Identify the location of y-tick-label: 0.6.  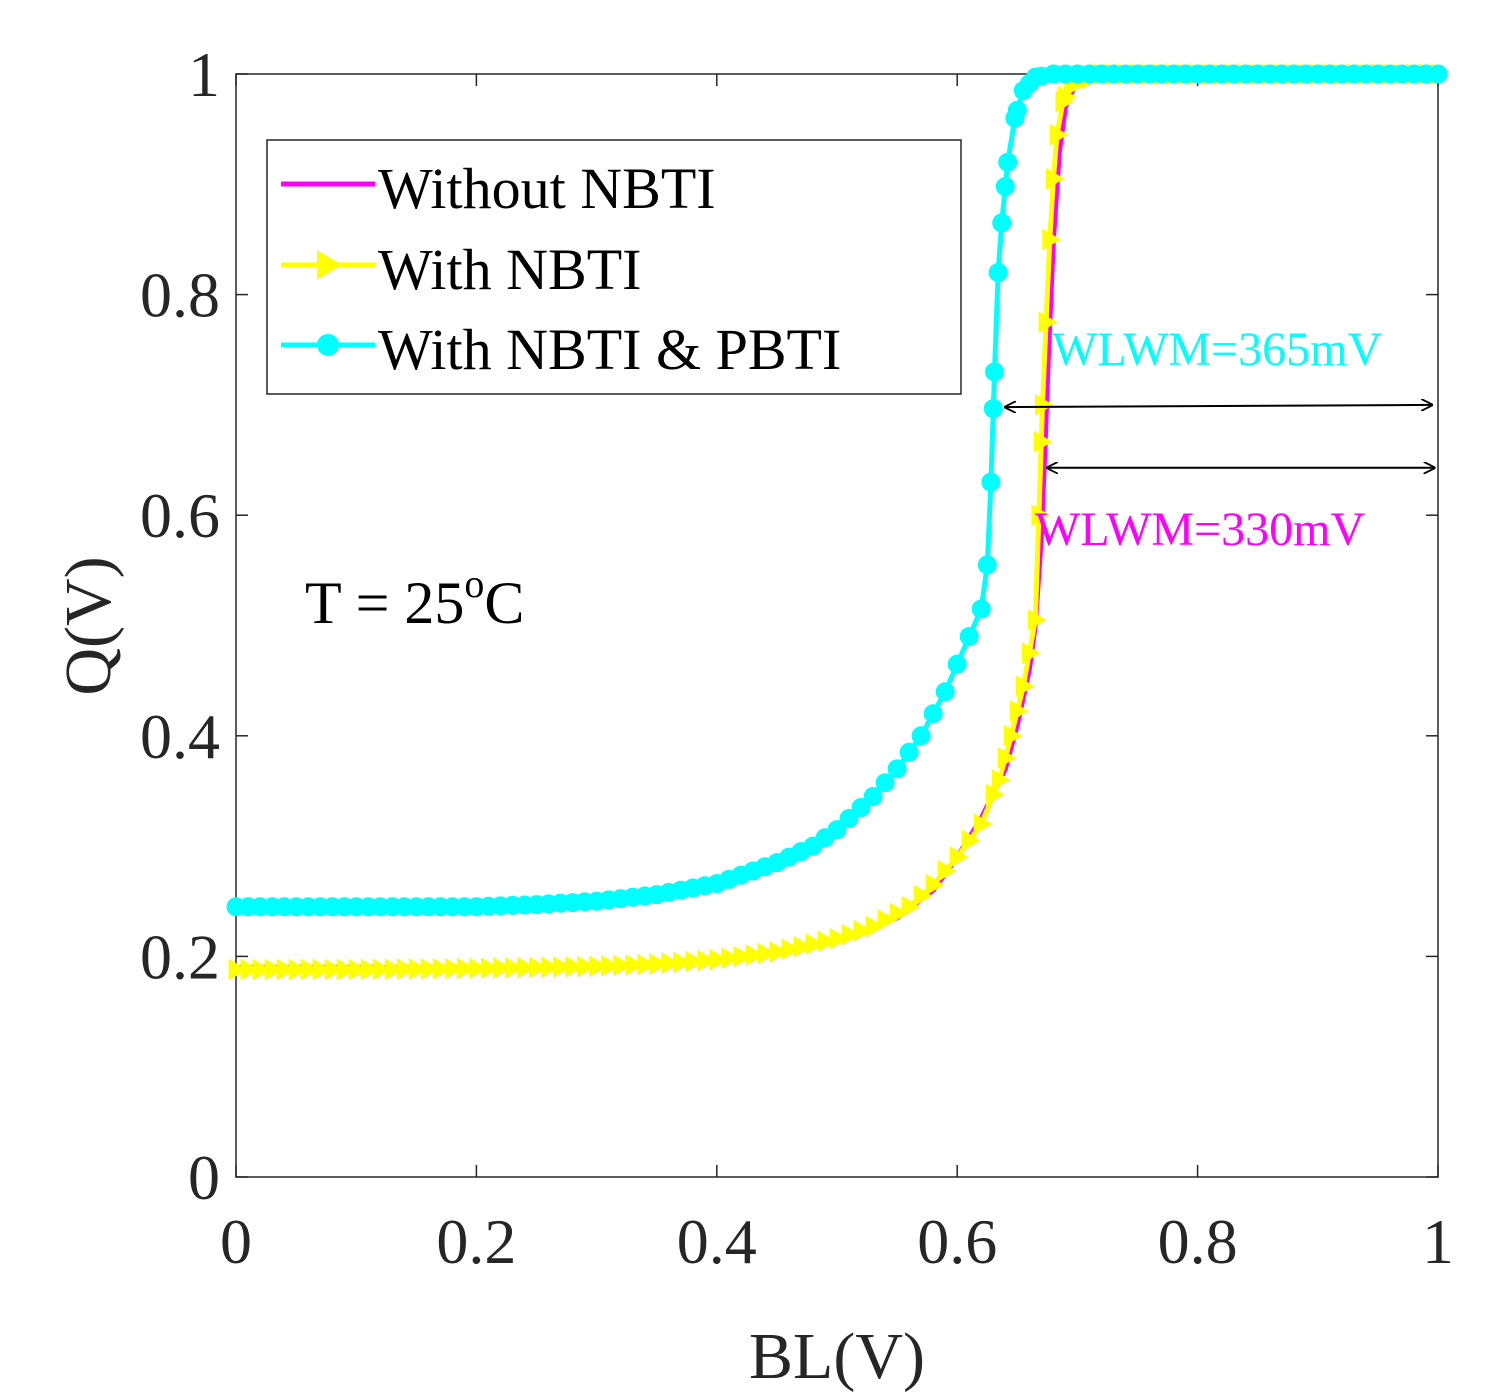
(180, 515).